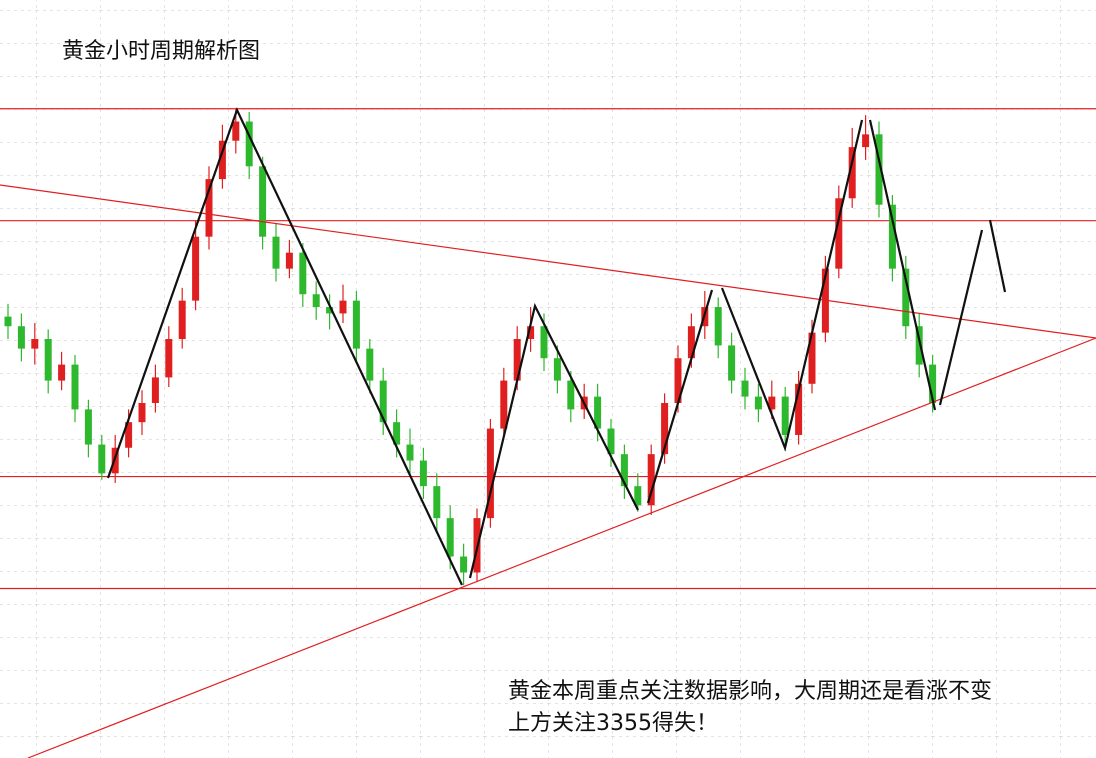  Describe the element at coordinates (750, 691) in the screenshot. I see `annotation: 黄金本周重点关注数据影响，大周期还是看涨不变` at that location.